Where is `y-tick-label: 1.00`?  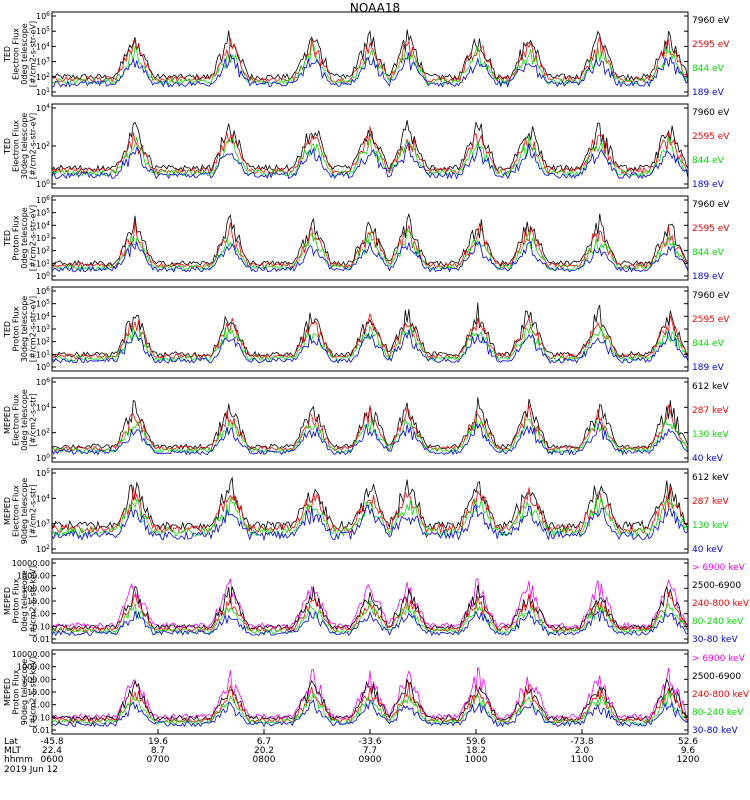
y-tick-label: 1.00 is located at coordinates (41, 705).